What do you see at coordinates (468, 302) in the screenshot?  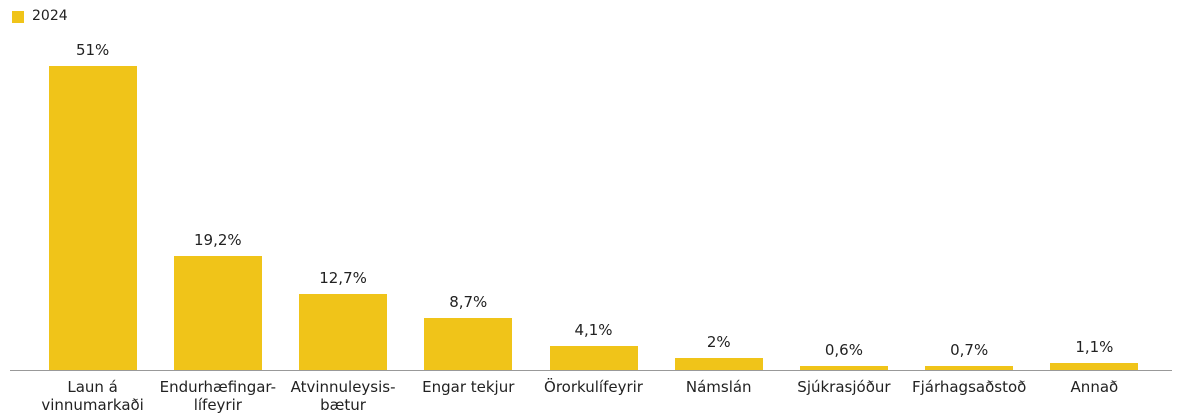 I see `value-label: 8,7%` at bounding box center [468, 302].